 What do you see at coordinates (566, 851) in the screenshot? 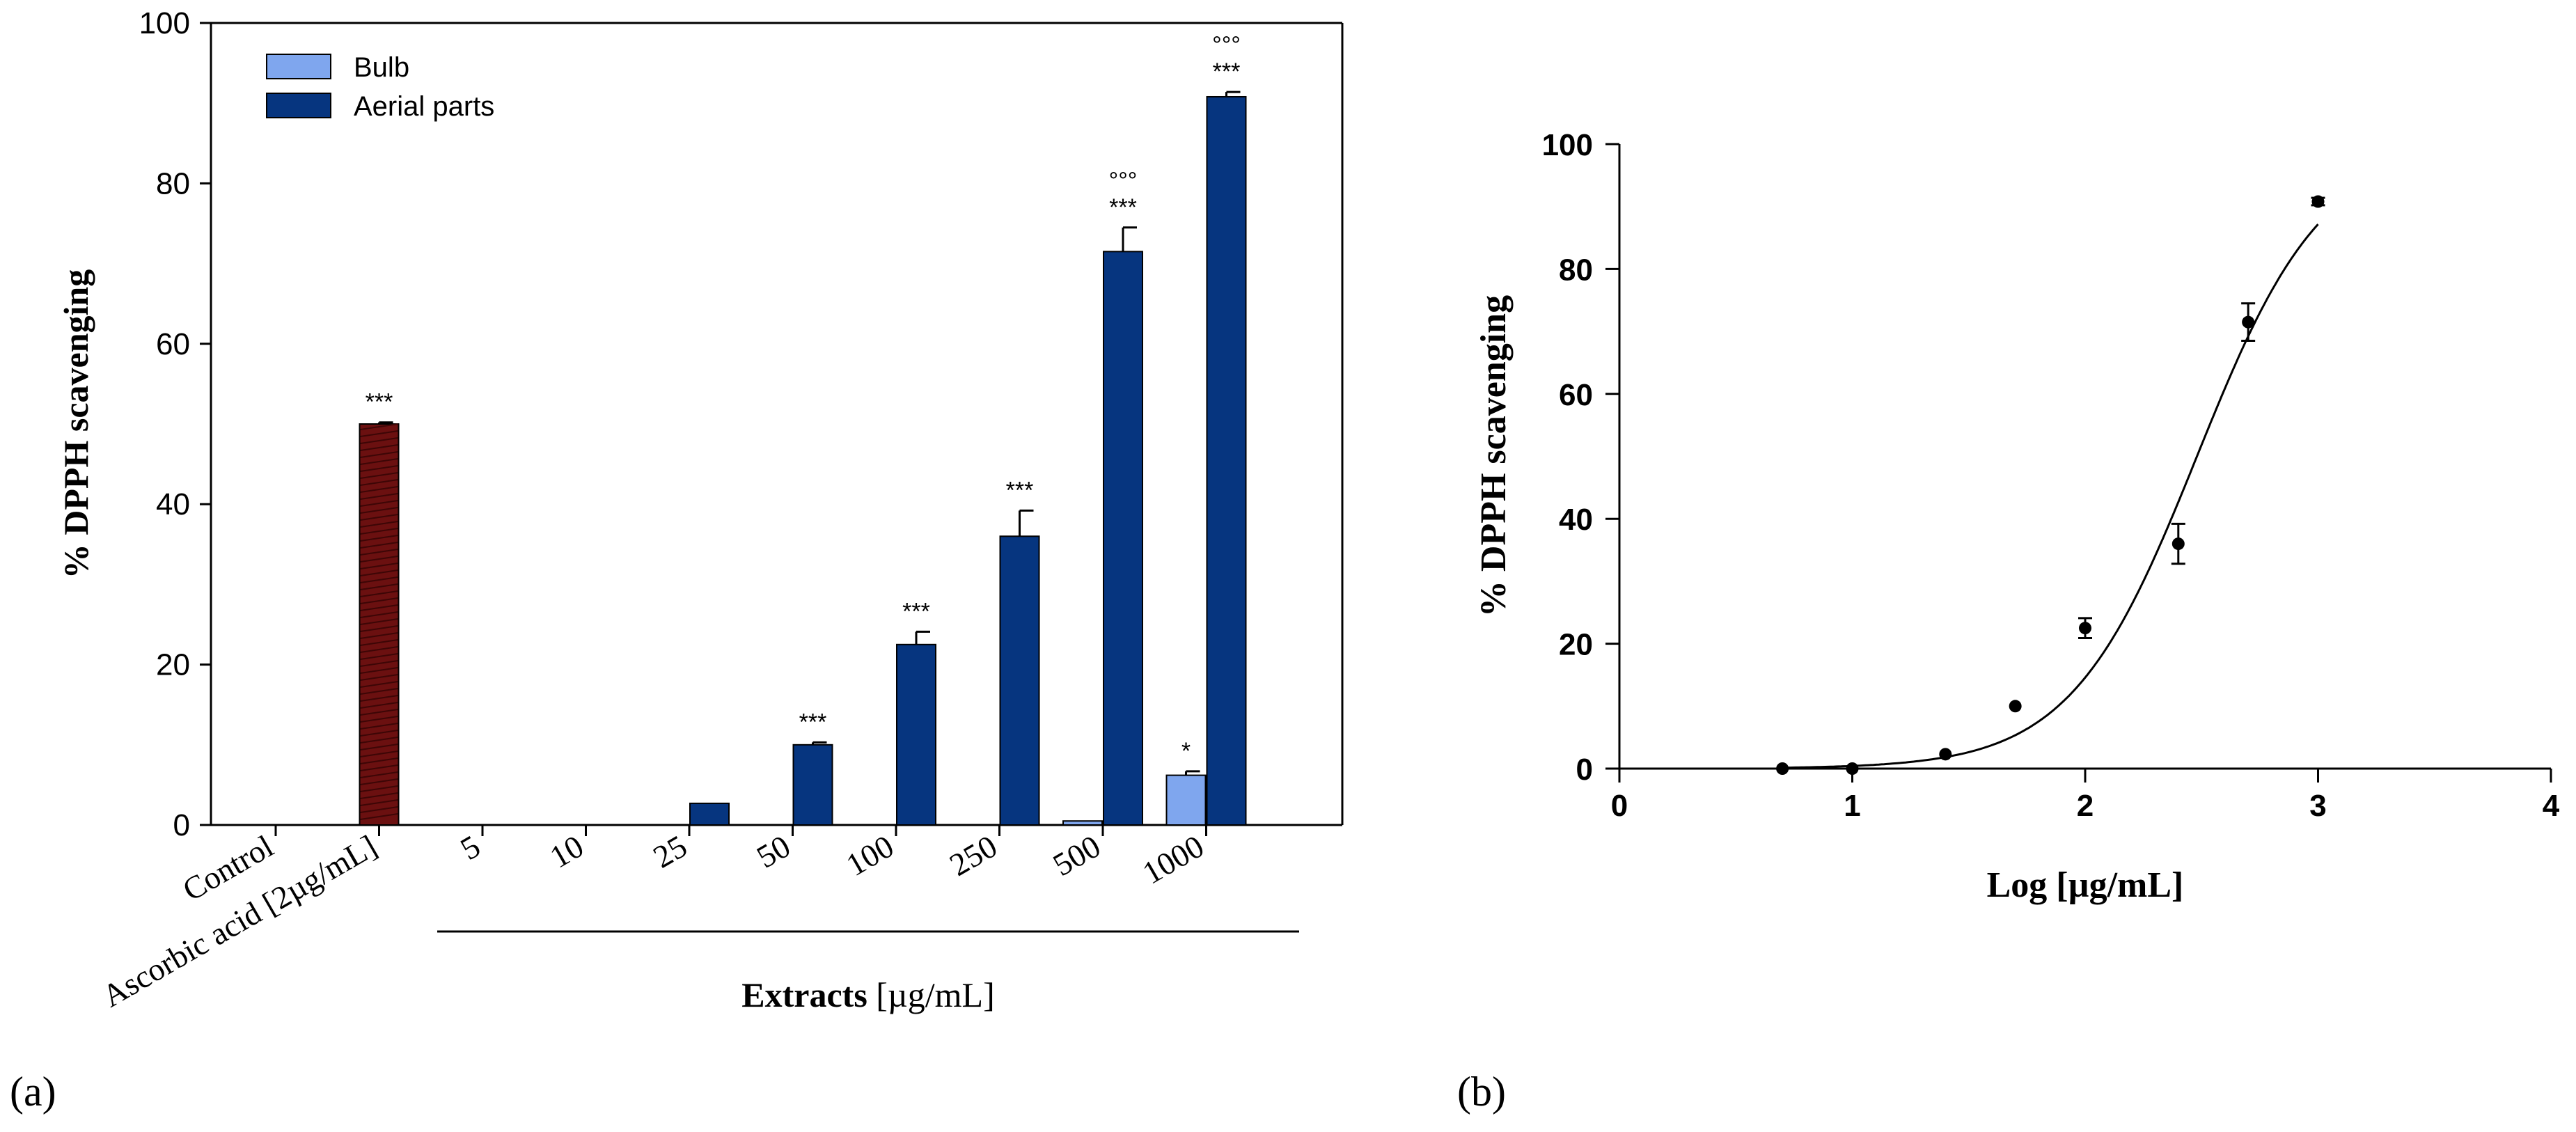
I see `x-tick-label-10: 10` at bounding box center [566, 851].